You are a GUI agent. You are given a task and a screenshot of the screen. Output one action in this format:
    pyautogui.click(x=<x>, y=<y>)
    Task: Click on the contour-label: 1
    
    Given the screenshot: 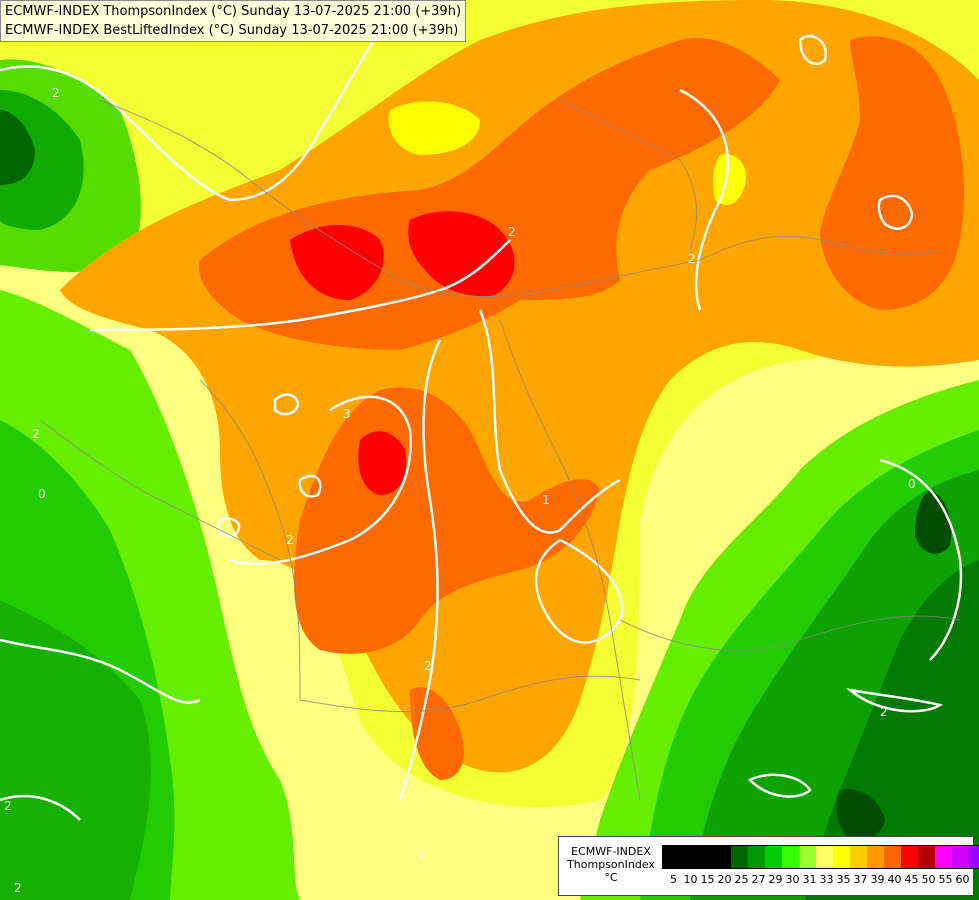 What is the action you would take?
    pyautogui.click(x=546, y=500)
    